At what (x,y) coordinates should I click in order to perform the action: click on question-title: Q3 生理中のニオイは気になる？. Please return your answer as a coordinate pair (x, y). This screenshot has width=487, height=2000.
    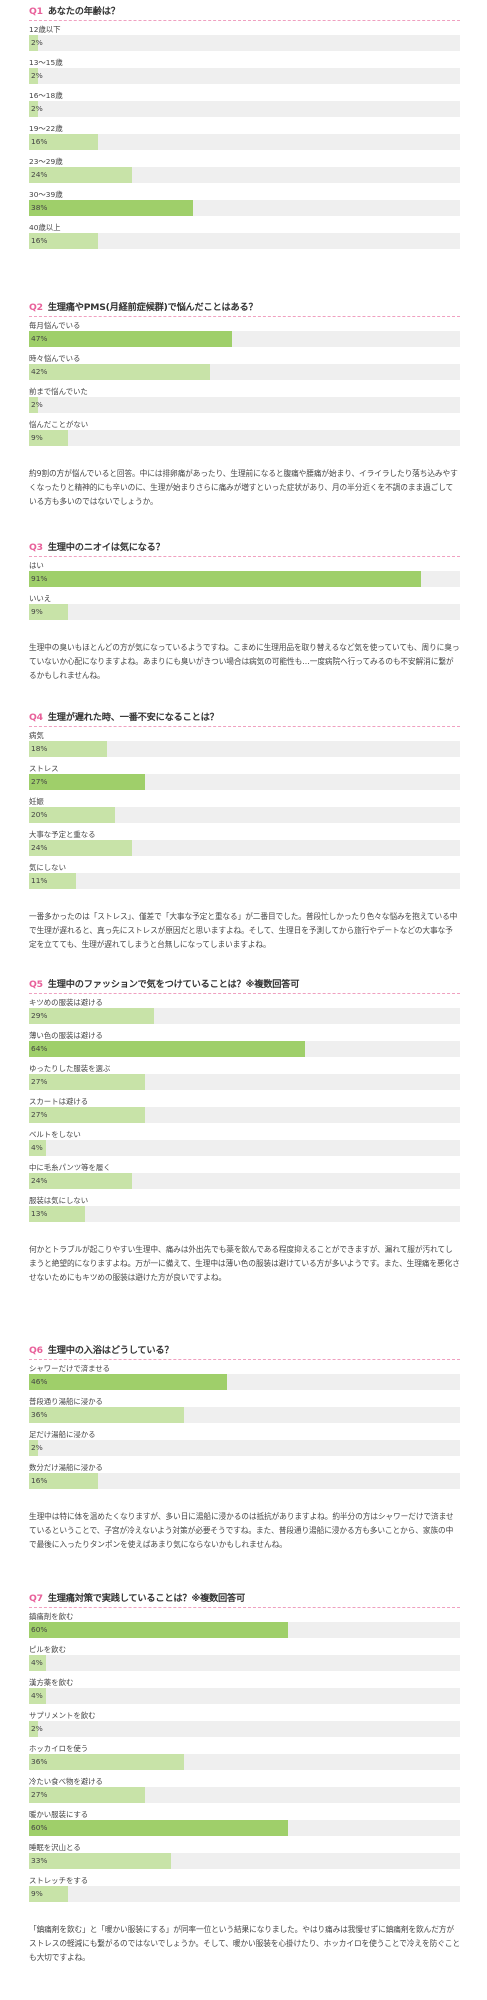
    Looking at the image, I should click on (244, 546).